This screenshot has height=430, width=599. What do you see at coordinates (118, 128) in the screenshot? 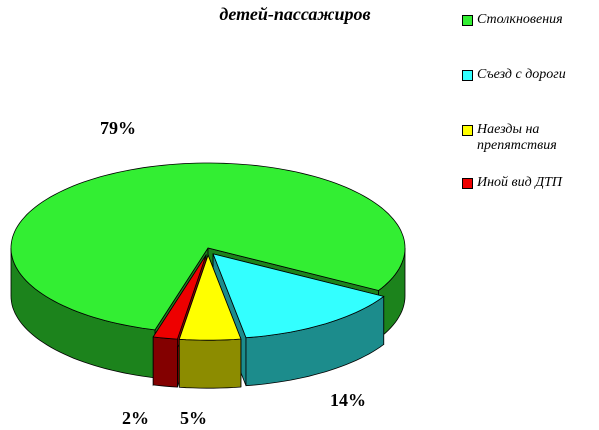
I see `value-label: 79%` at bounding box center [118, 128].